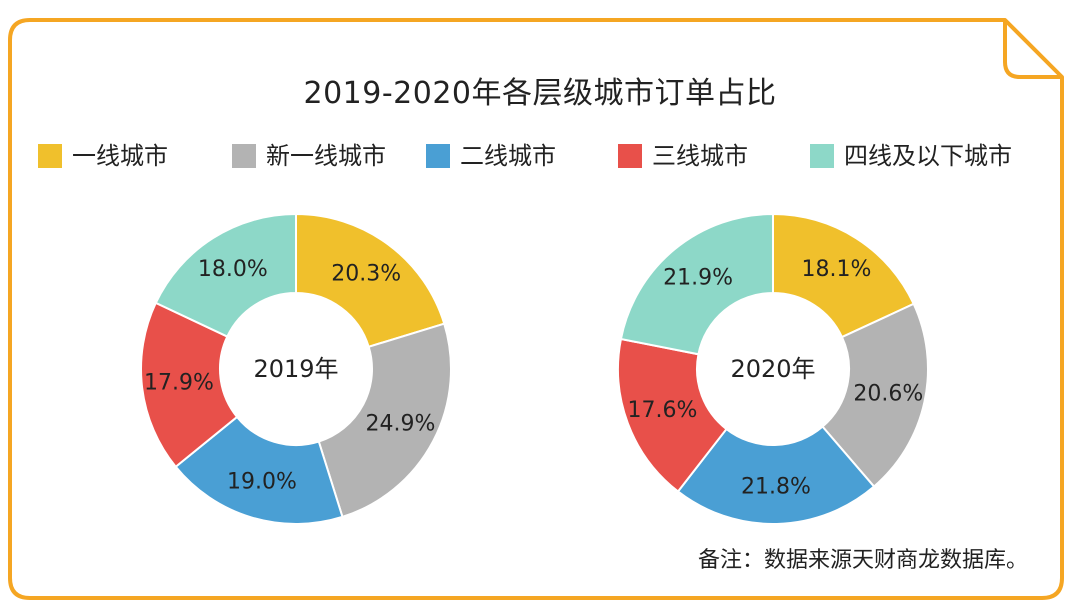 This screenshot has height=616, width=1080. Describe the element at coordinates (508, 156) in the screenshot. I see `legend-label: 二线城市` at that location.